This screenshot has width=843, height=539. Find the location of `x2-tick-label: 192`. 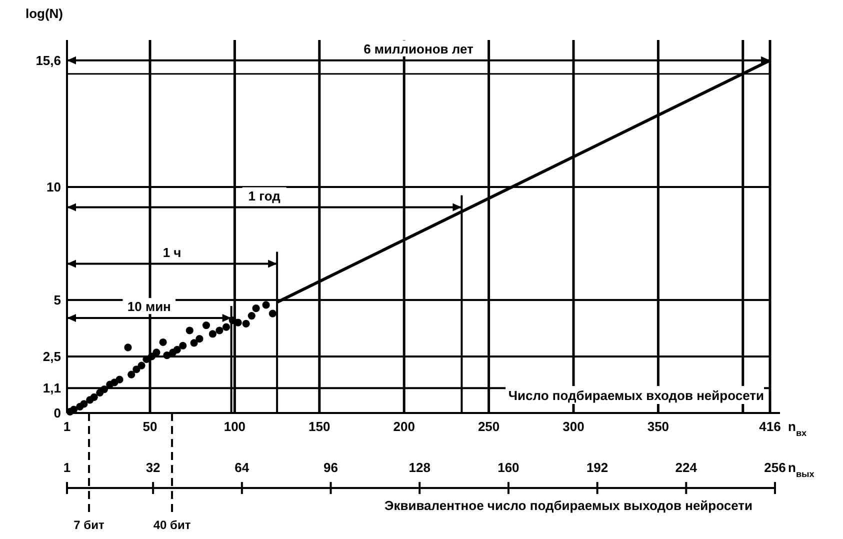

x2-tick-label: 192 is located at coordinates (597, 467).